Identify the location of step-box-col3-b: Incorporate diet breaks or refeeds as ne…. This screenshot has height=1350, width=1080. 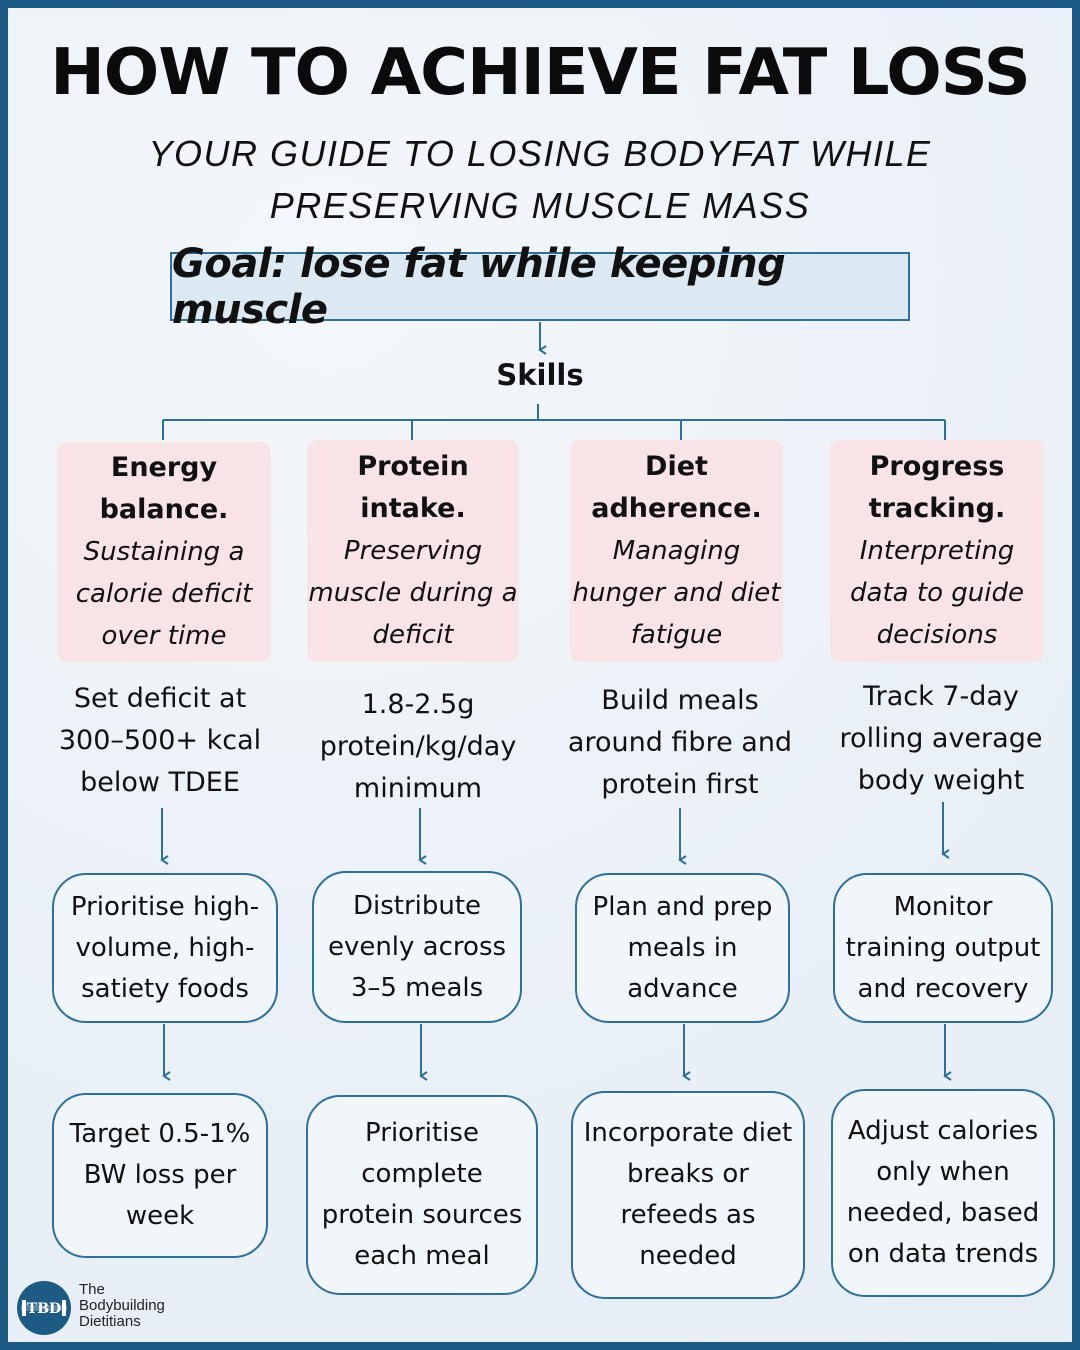
(688, 1195).